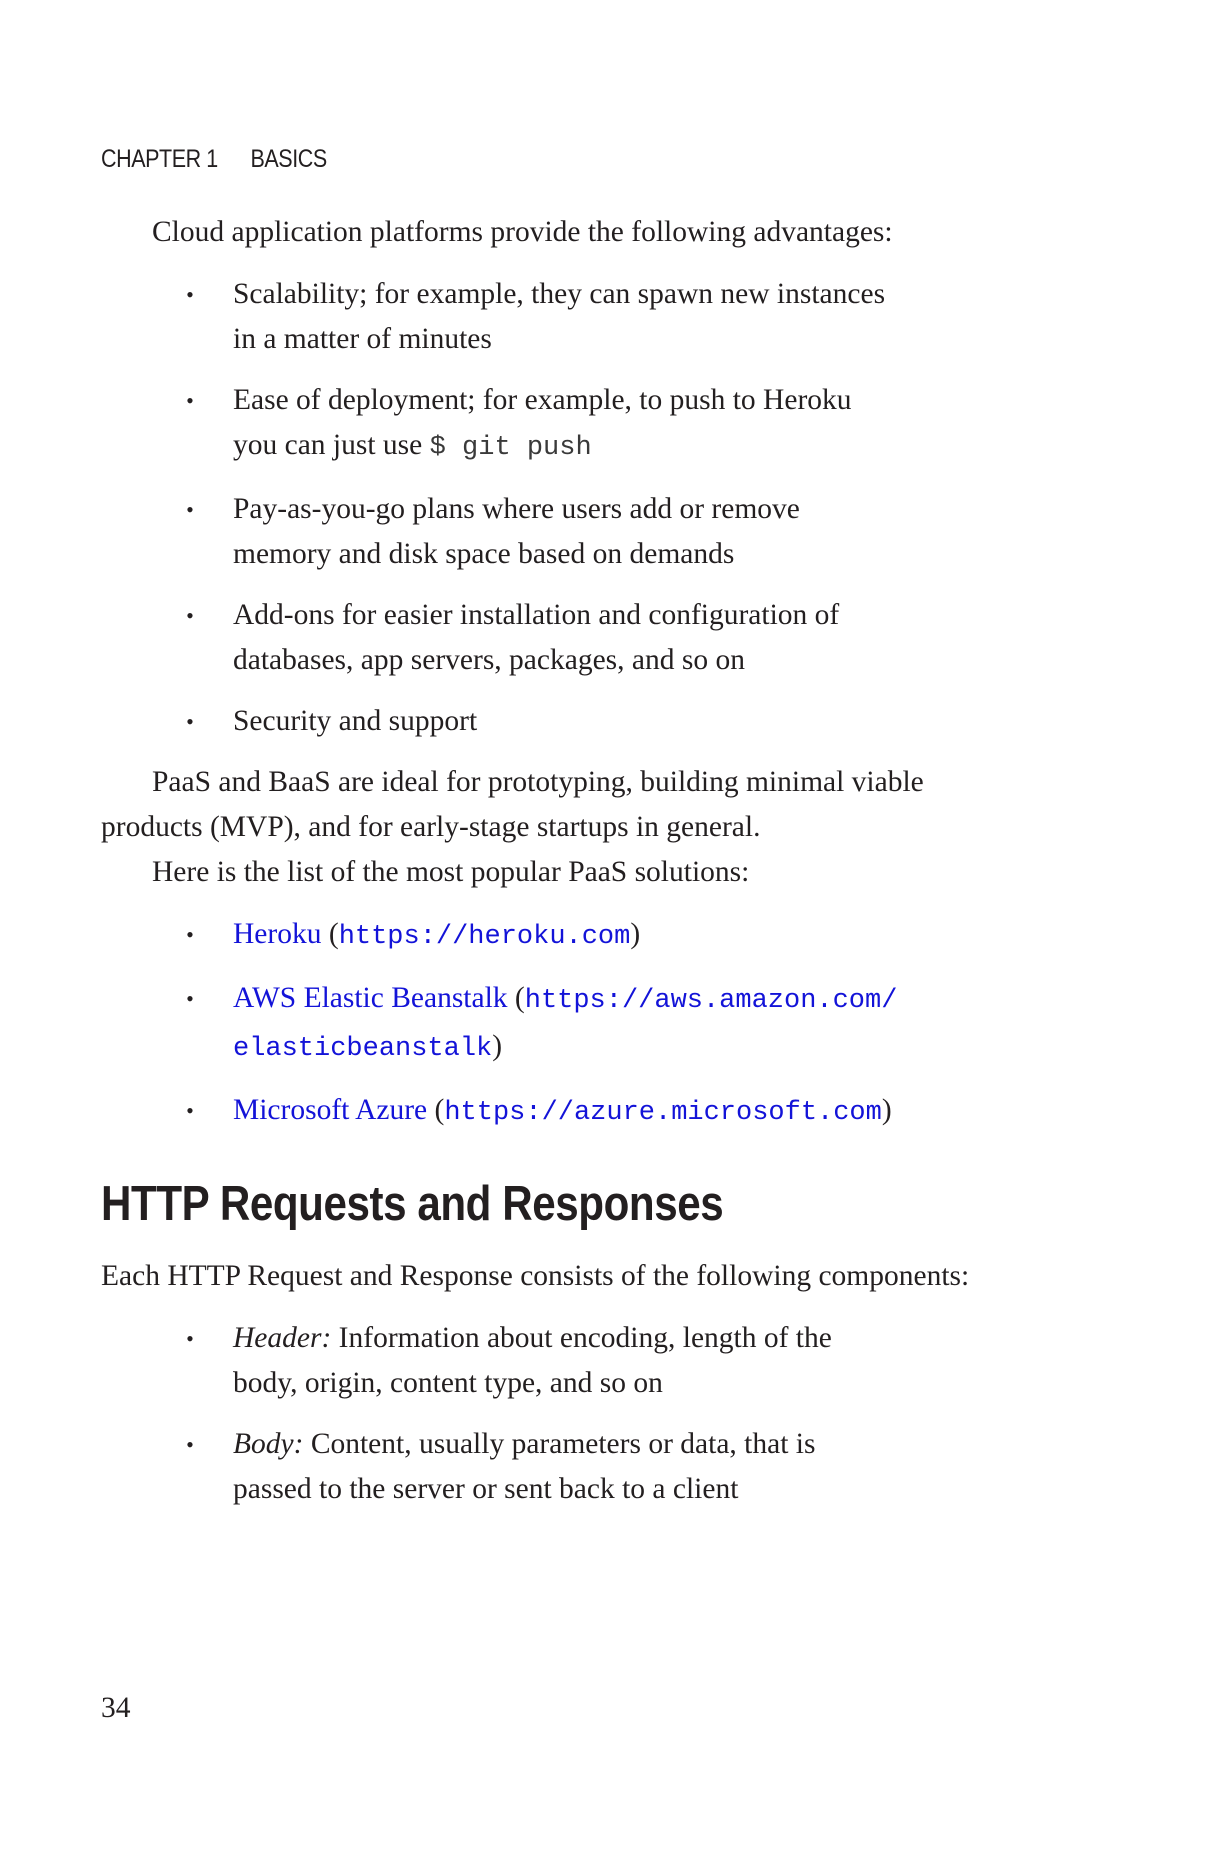 The height and width of the screenshot is (1850, 1220). I want to click on list-item-line: Security and support, so click(355, 721).